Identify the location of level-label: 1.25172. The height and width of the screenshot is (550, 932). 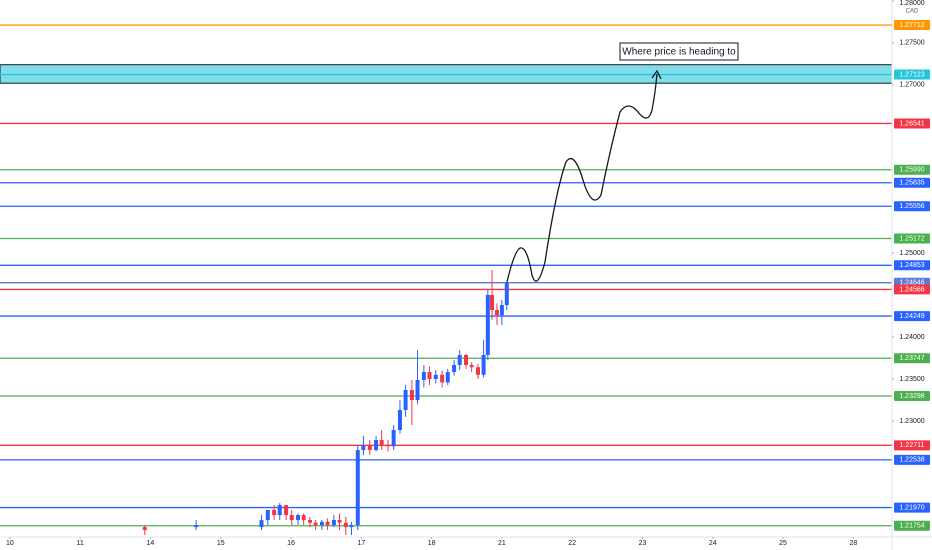
(911, 238).